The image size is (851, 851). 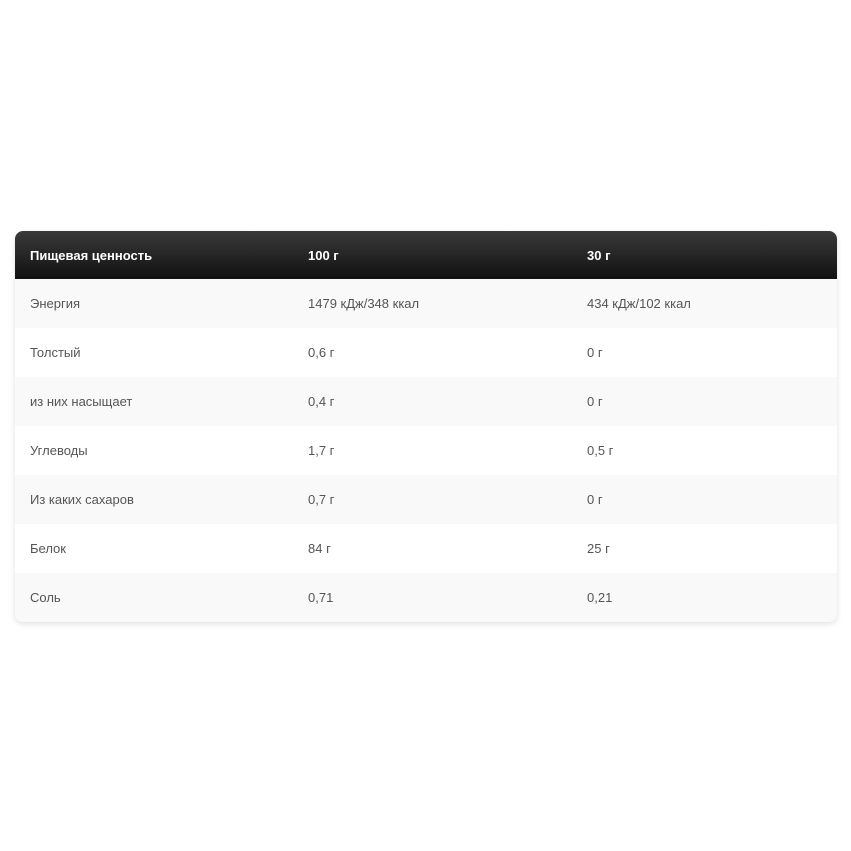 What do you see at coordinates (600, 597) in the screenshot?
I see `value-30g: 0,21` at bounding box center [600, 597].